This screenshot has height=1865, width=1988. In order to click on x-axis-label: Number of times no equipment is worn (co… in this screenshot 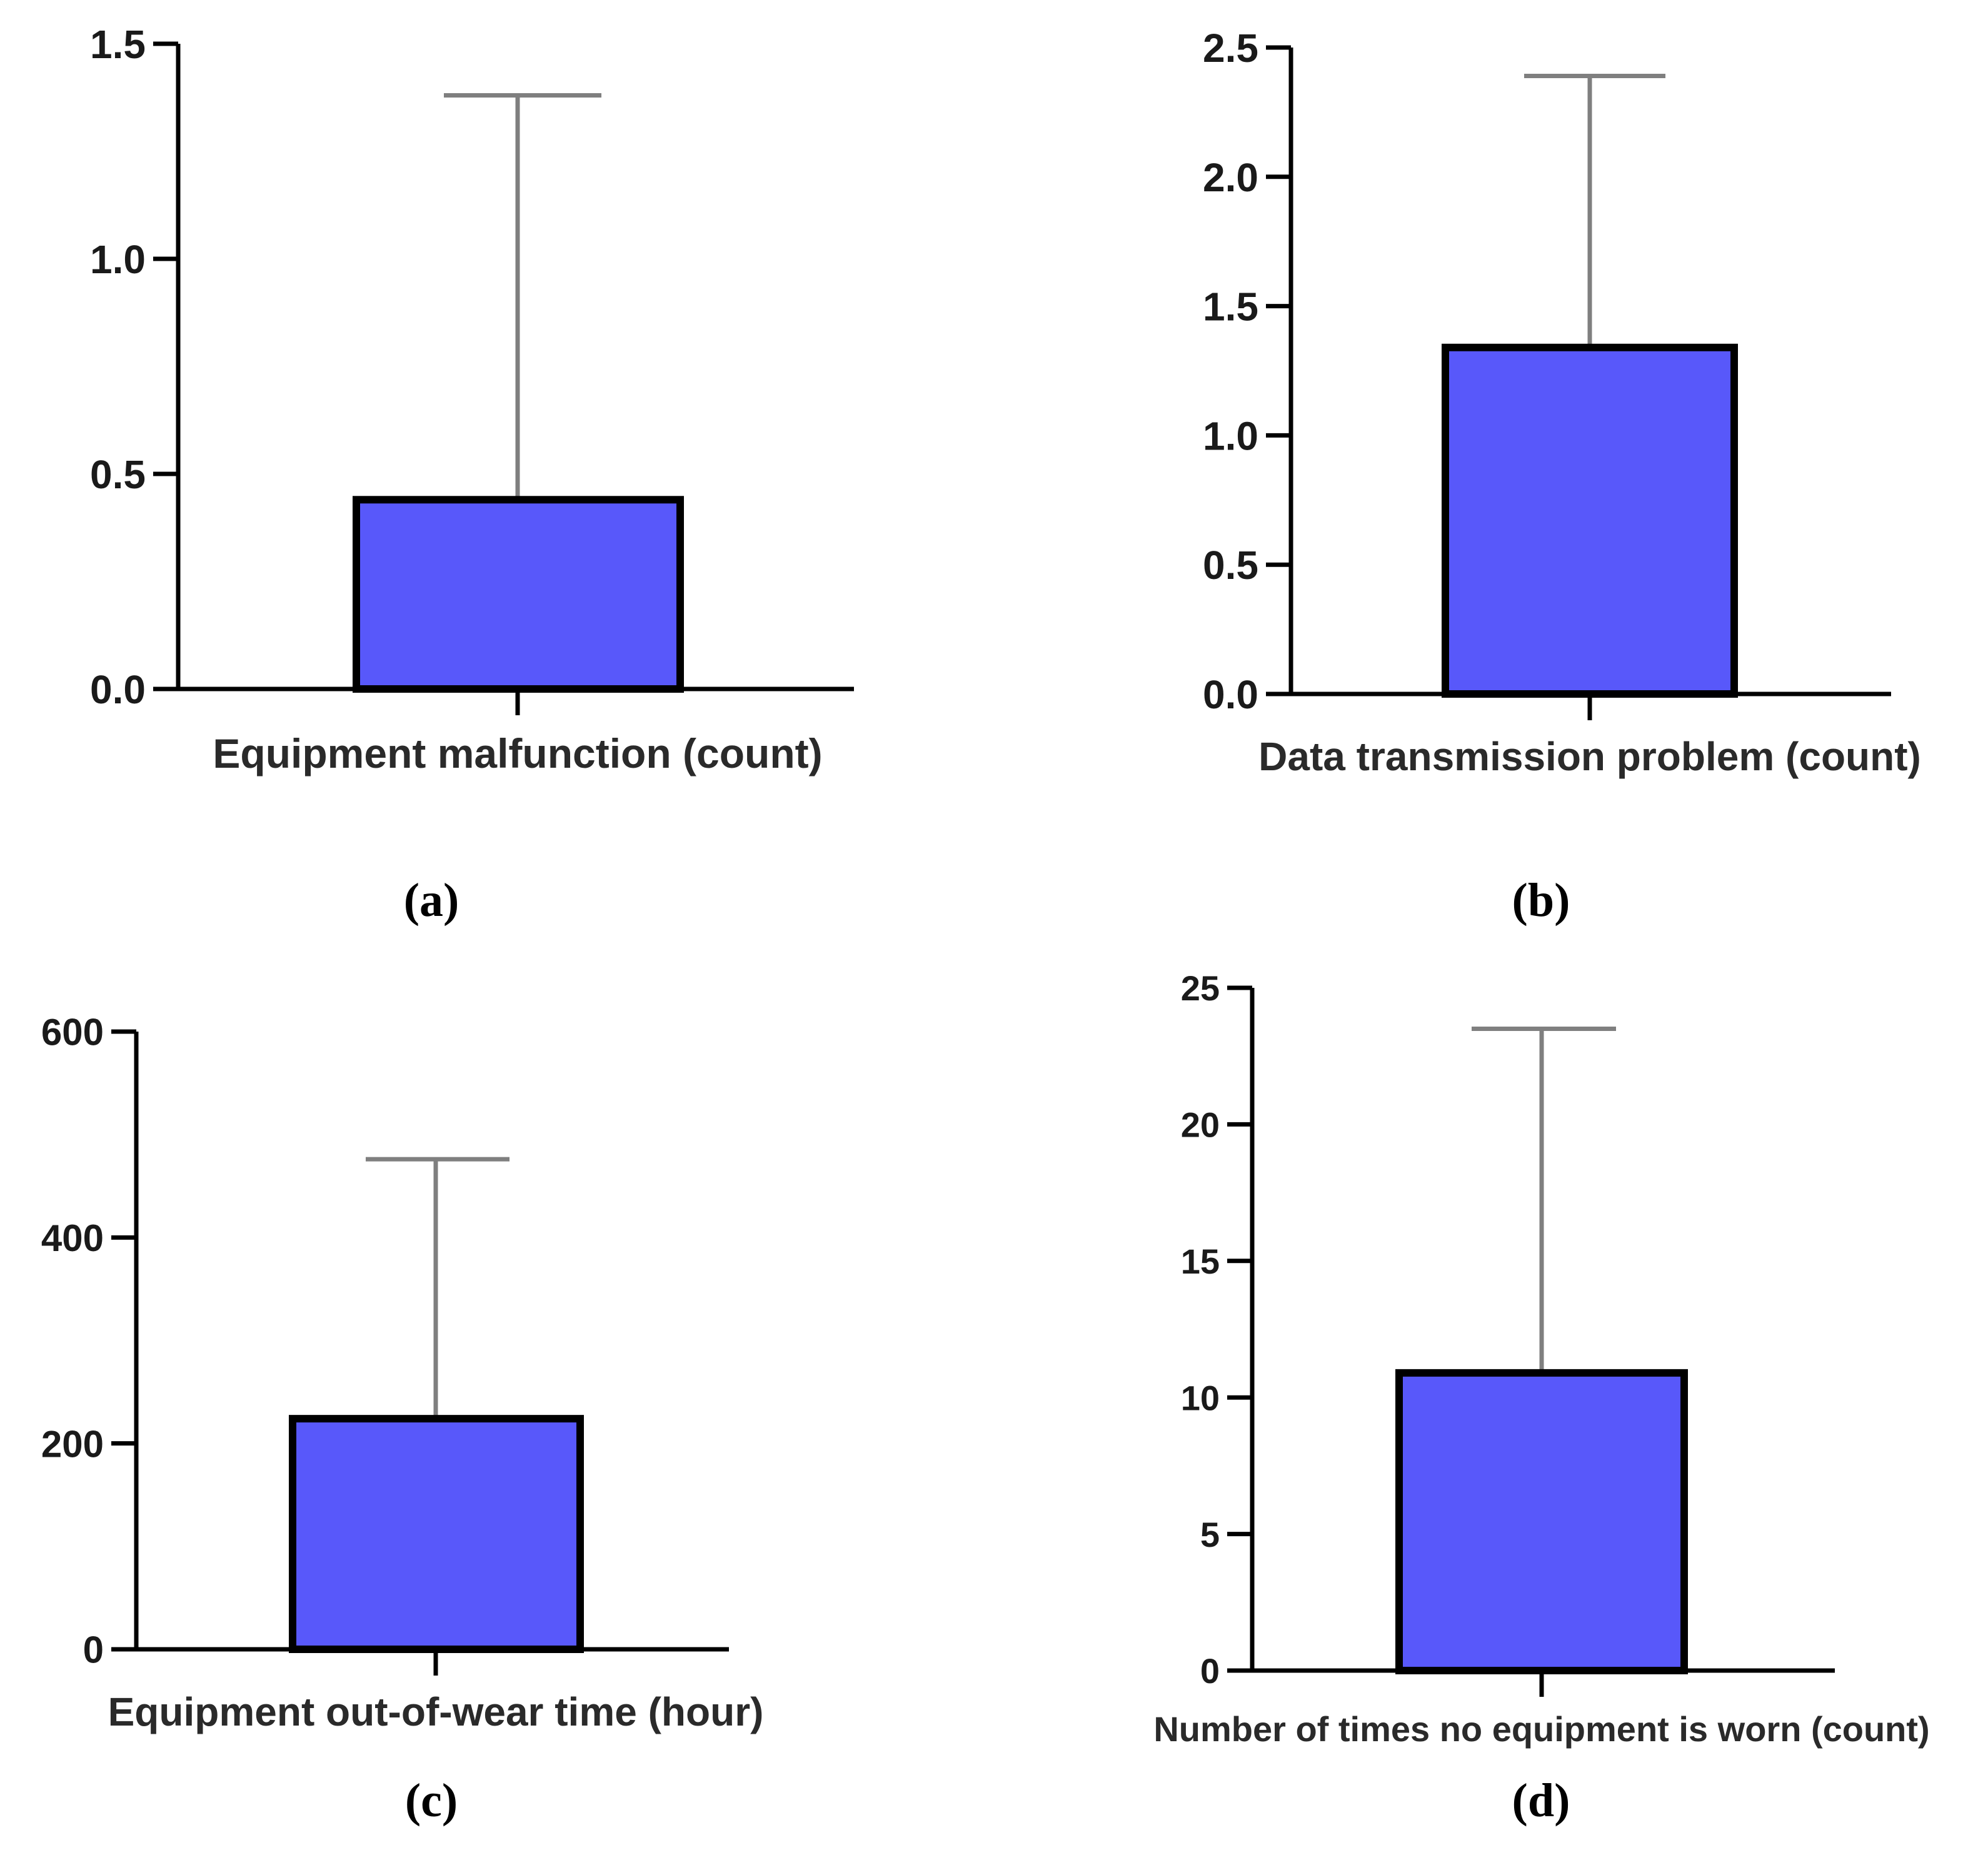, I will do `click(1541, 1729)`.